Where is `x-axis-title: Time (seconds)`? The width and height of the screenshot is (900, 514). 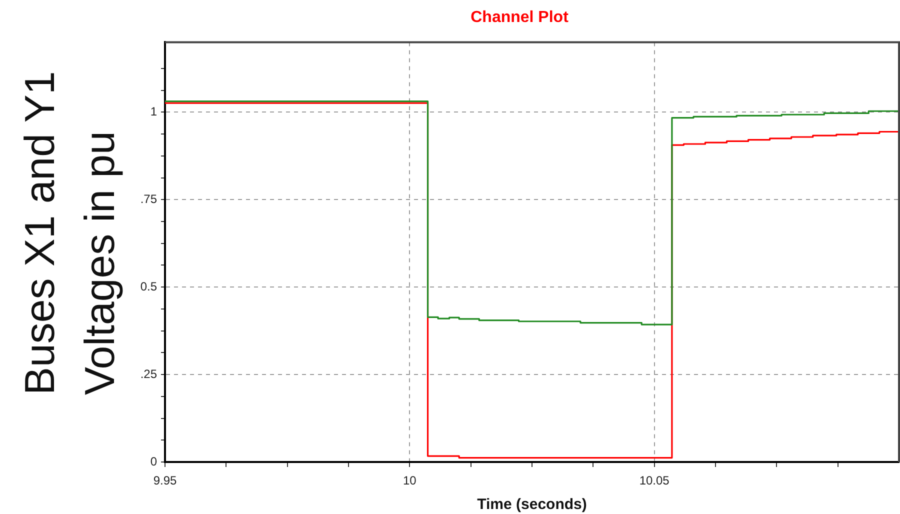 x-axis-title: Time (seconds) is located at coordinates (532, 505).